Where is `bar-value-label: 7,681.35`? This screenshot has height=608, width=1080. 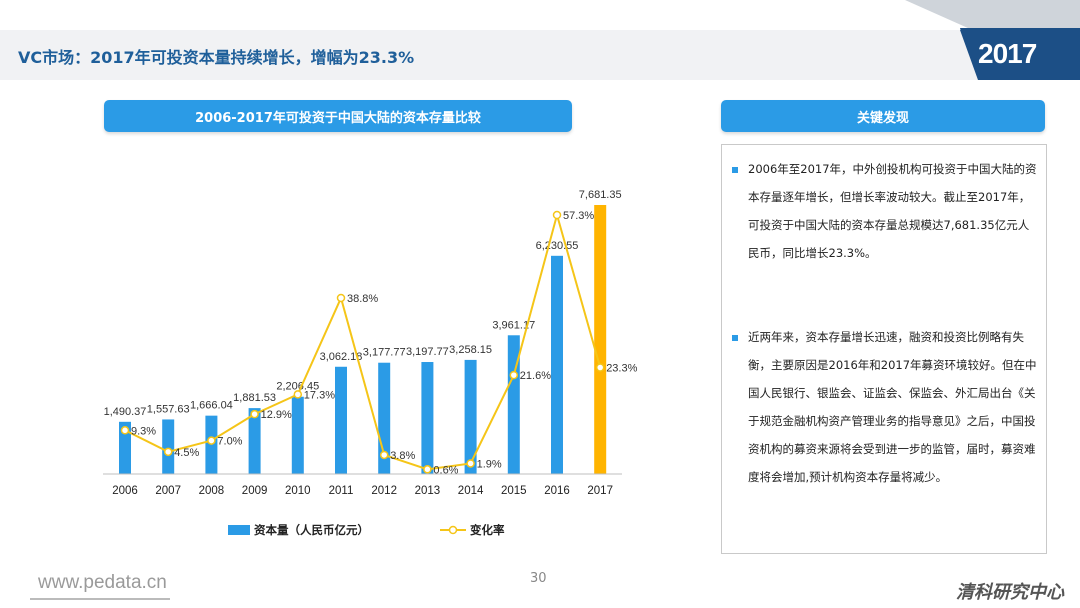 bar-value-label: 7,681.35 is located at coordinates (600, 195).